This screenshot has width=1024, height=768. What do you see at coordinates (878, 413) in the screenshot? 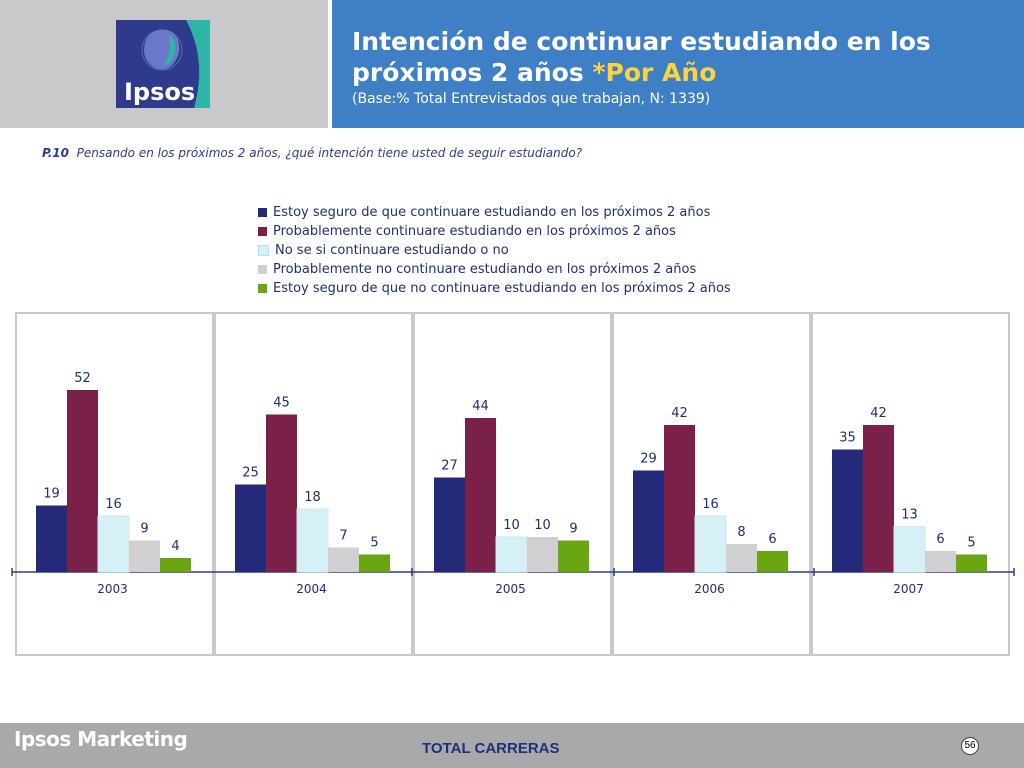
I see `data-label-2007-series-2: 42` at bounding box center [878, 413].